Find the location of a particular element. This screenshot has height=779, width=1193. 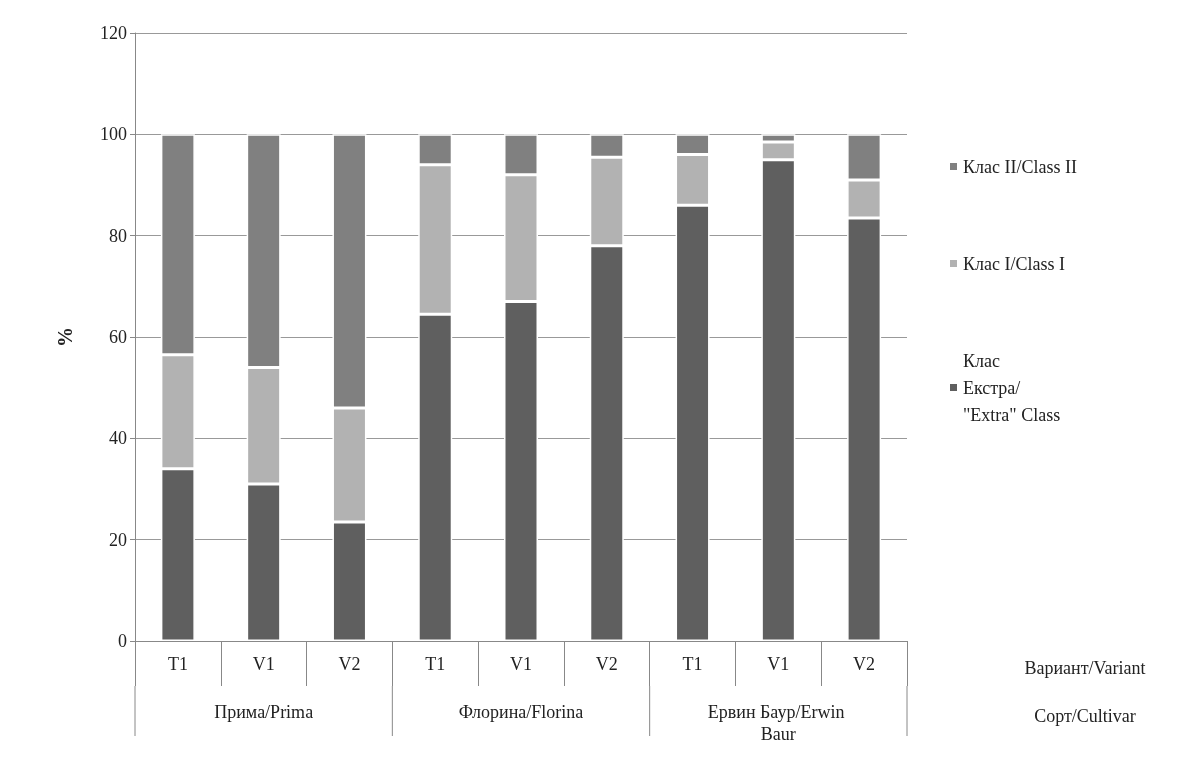

y-tick-label: 40 is located at coordinates (118, 438).